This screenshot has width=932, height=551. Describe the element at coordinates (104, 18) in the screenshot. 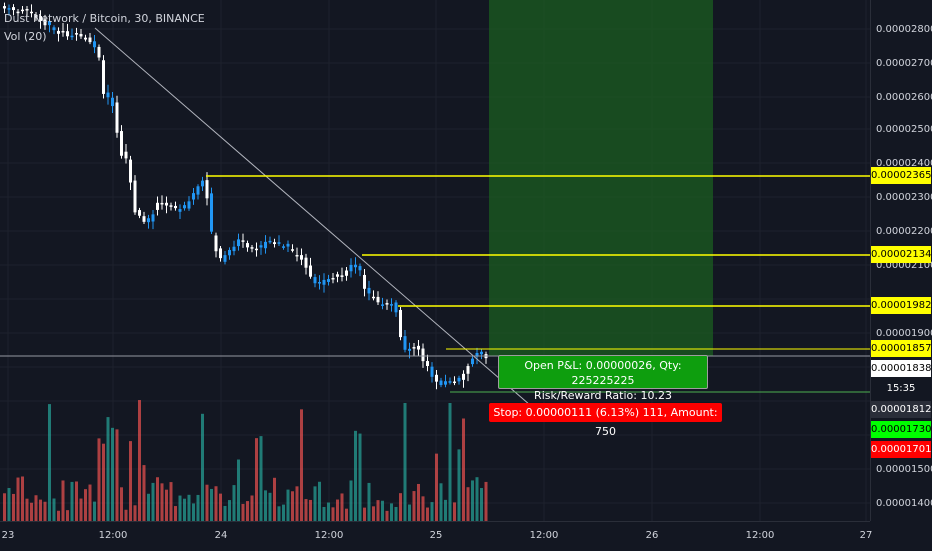

I see `symbol-title: Dust Network / Bitcoin, 30, BINANCE` at that location.